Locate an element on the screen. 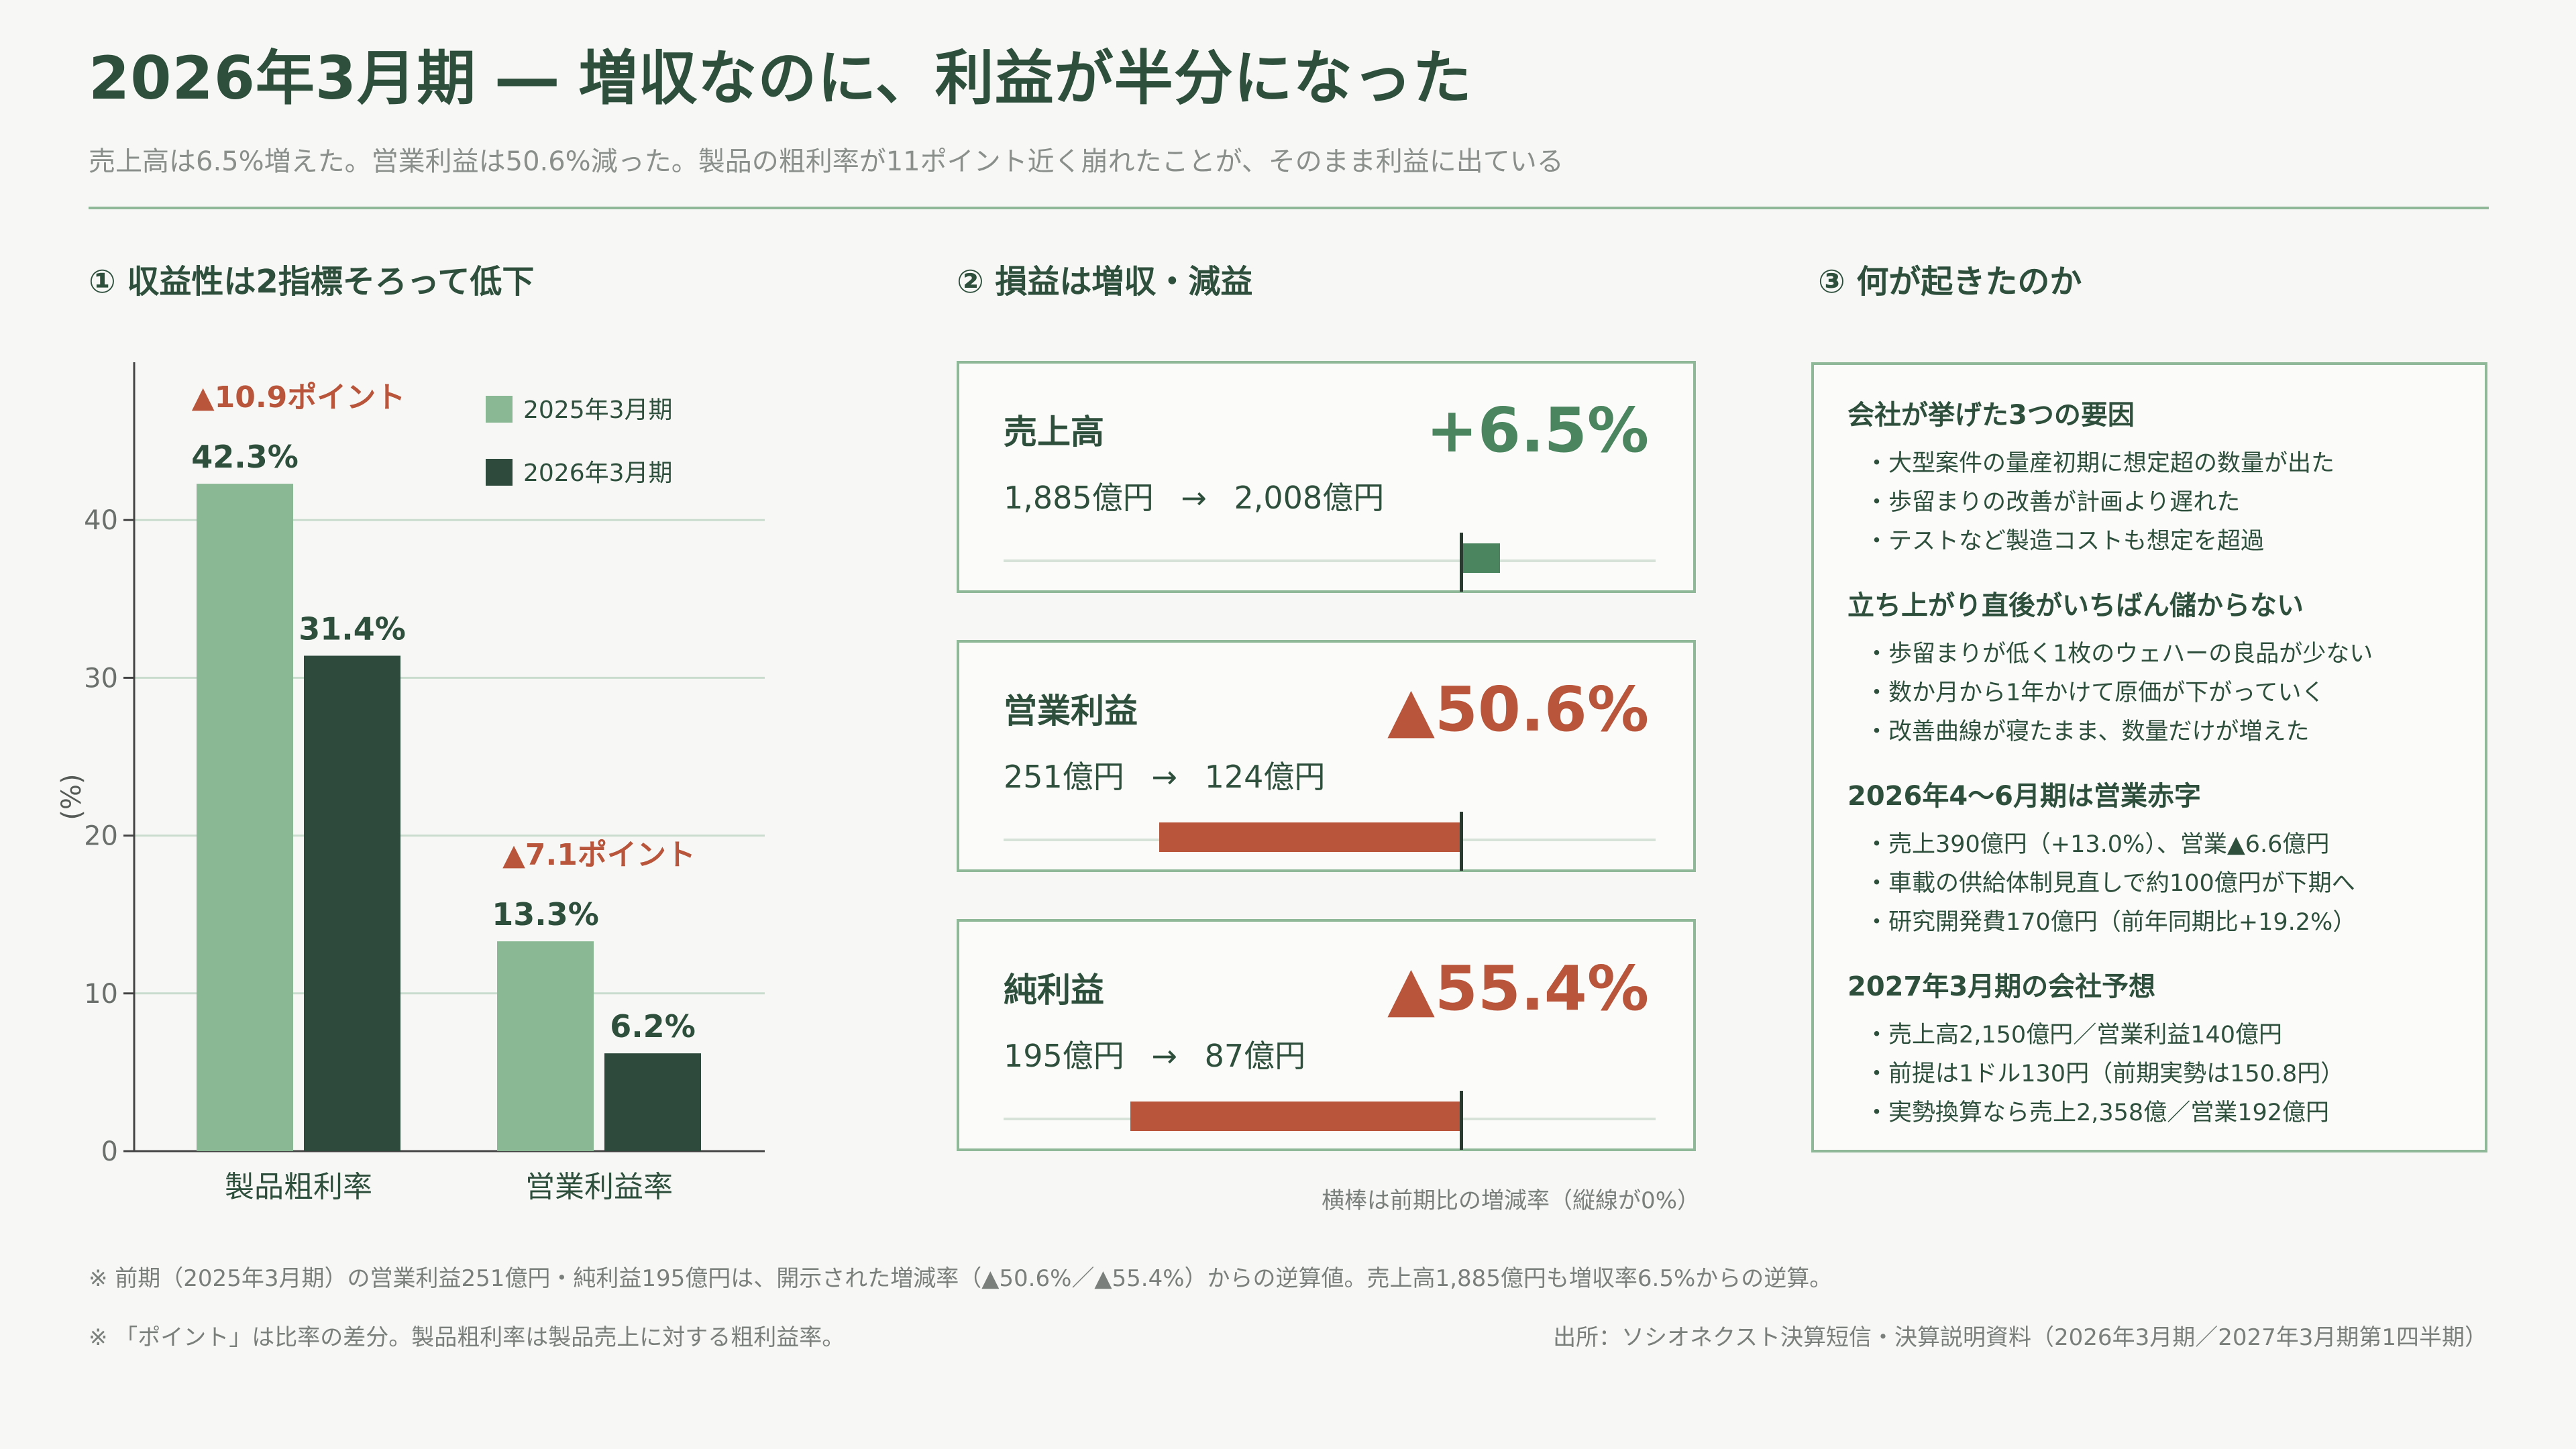 This screenshot has height=1449, width=2576. metric-change: +6.5% is located at coordinates (1537, 430).